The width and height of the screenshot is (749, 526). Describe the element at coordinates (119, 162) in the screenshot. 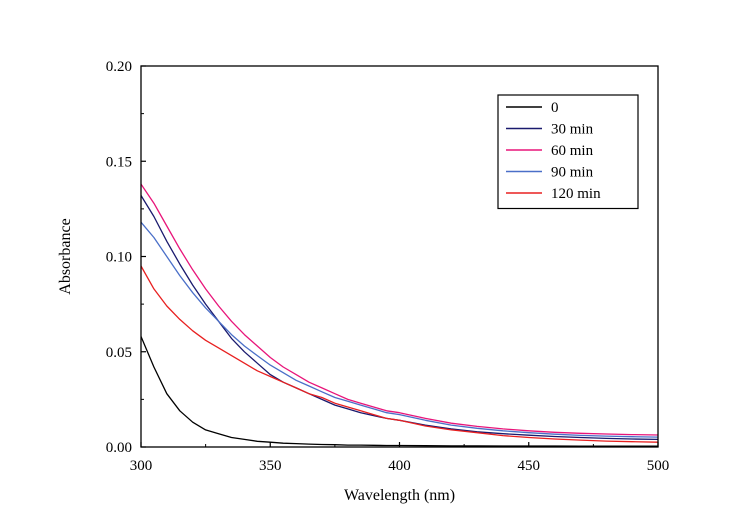

I see `y-tick-label: 0.15` at that location.